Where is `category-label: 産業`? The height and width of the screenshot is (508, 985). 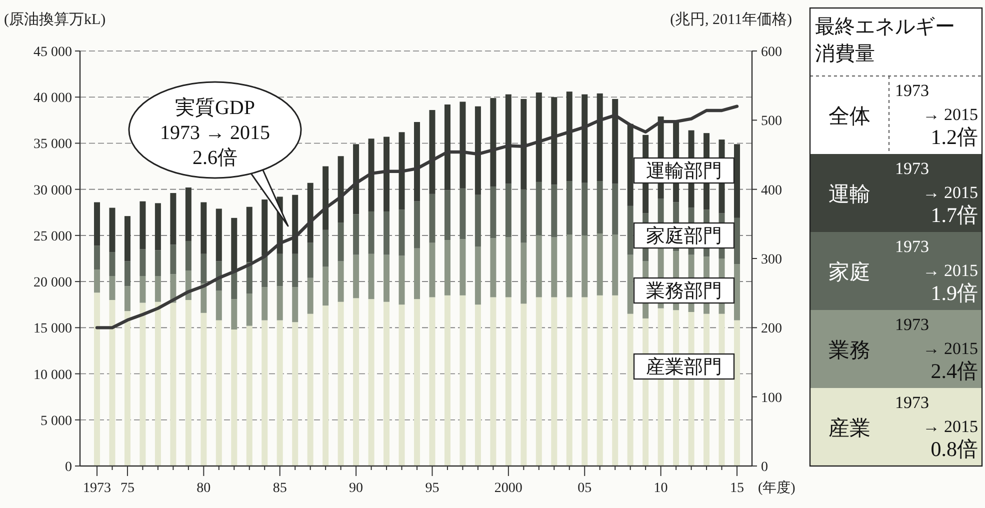
category-label: 産業 is located at coordinates (849, 428).